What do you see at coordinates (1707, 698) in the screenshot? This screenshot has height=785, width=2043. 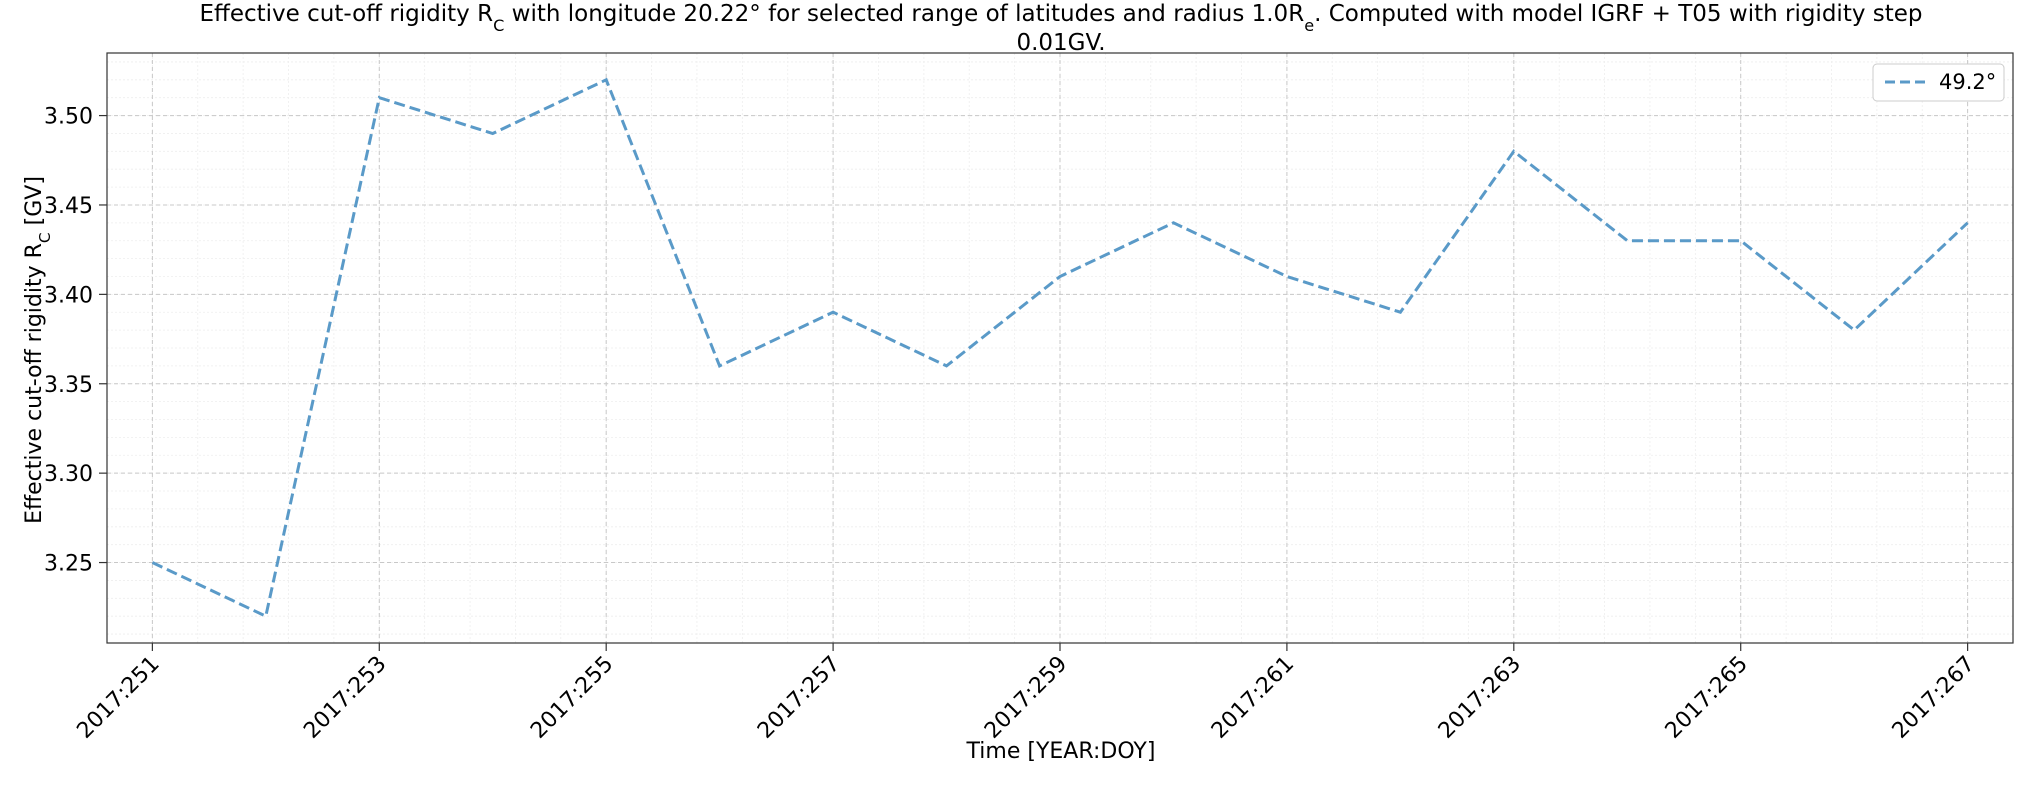 I see `x-tick-label: 2017:265` at bounding box center [1707, 698].